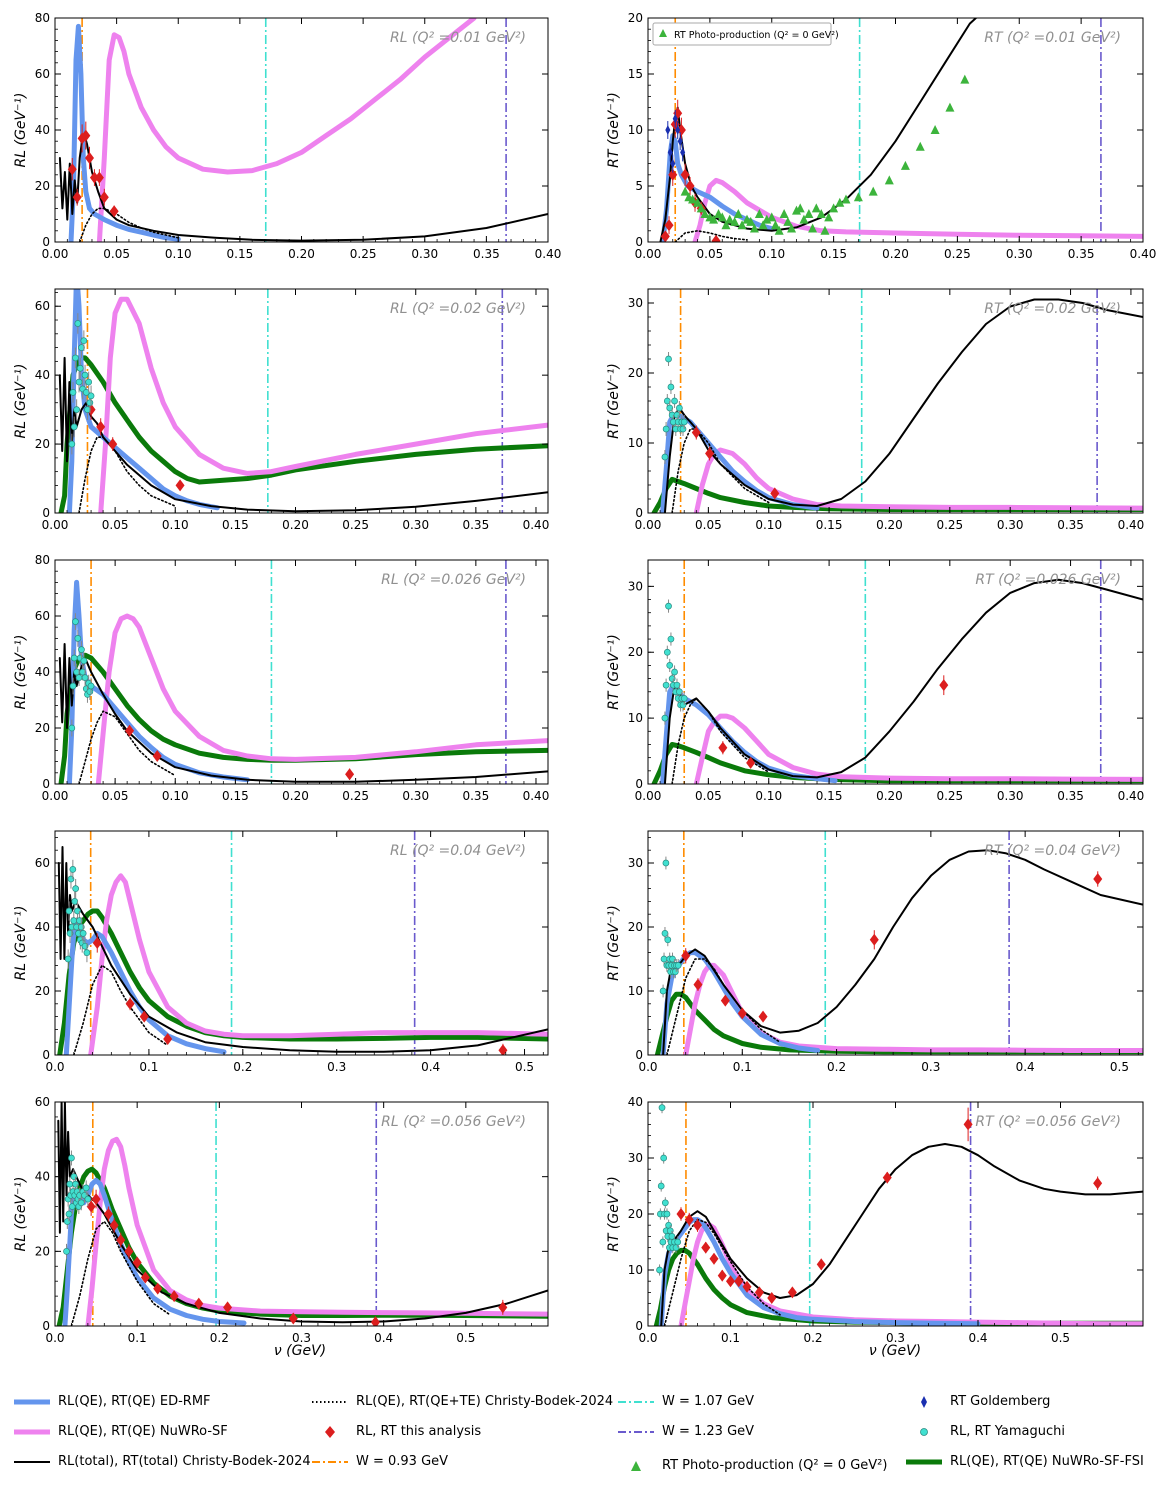  What do you see at coordinates (768, 525) in the screenshot?
I see `x-tick-label: 0.10` at bounding box center [768, 525].